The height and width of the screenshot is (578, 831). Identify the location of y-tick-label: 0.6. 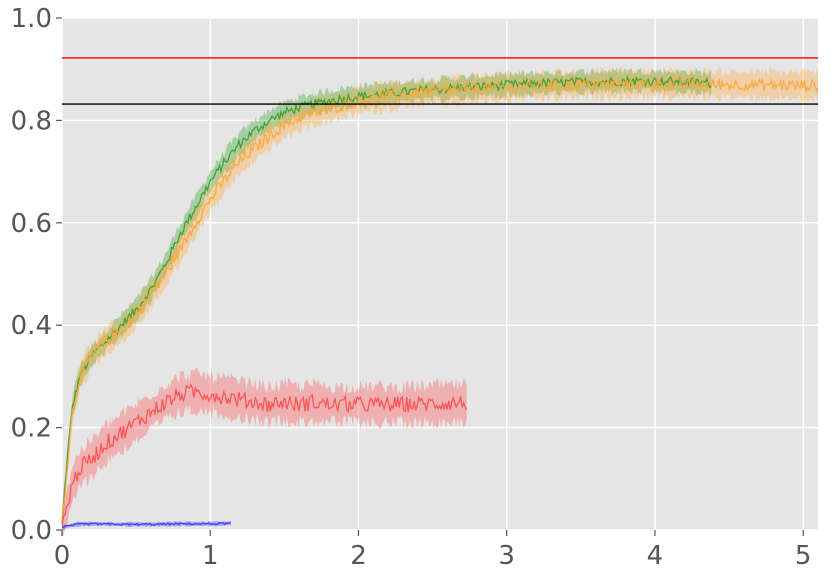
(31, 224).